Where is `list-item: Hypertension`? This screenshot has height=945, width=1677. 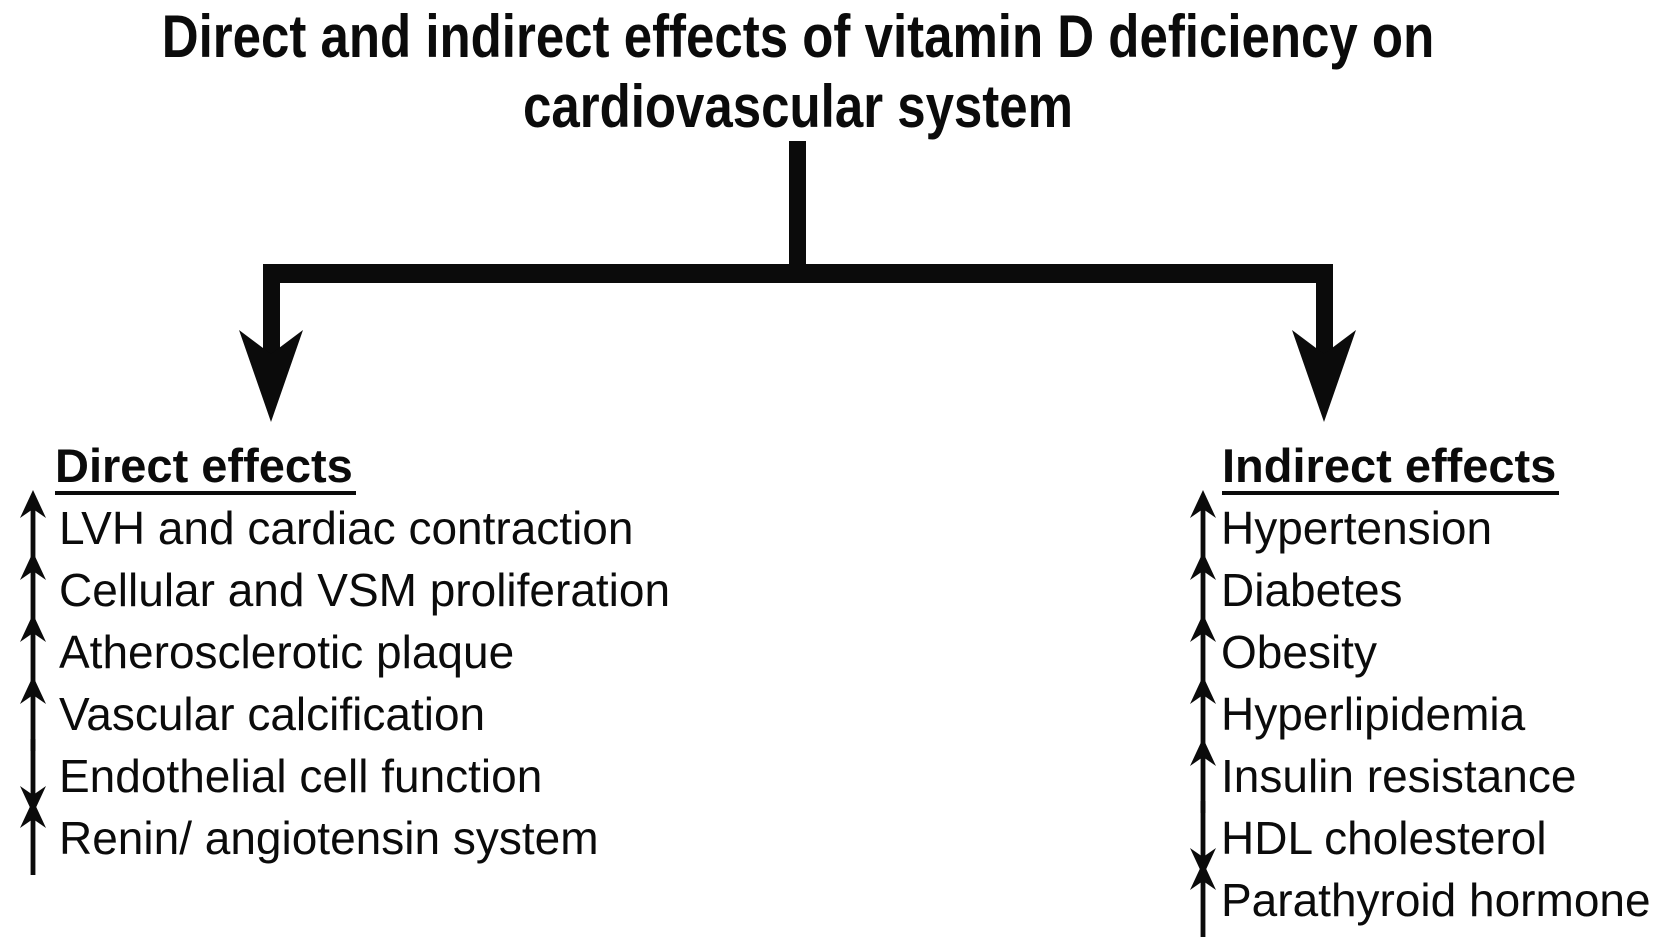
list-item: Hypertension is located at coordinates (1419, 527).